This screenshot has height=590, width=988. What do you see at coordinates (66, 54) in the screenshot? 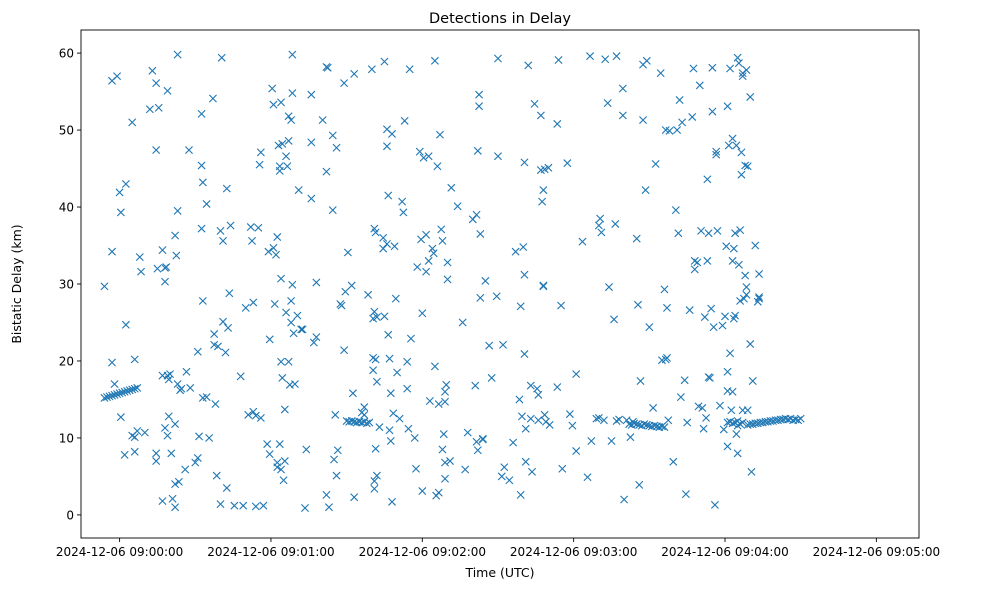
I see `y-tick-label: 60` at bounding box center [66, 54].